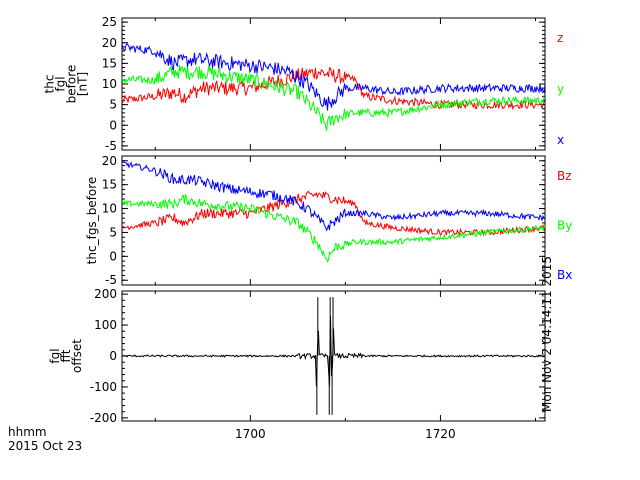 Image resolution: width=640 pixels, height=480 pixels. I want to click on time-axis-label: hhmm, so click(27, 432).